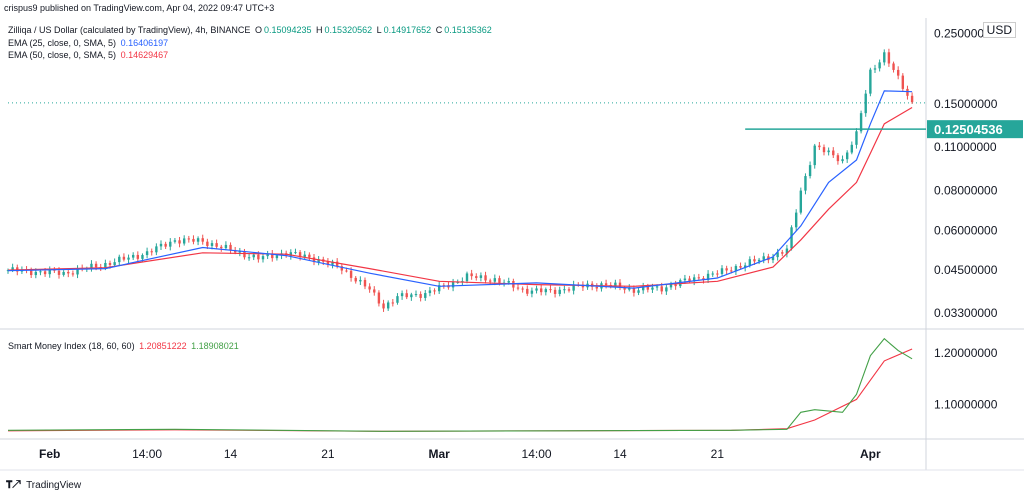 This screenshot has width=1024, height=496. I want to click on ohlc-low-label: L, so click(379, 30).